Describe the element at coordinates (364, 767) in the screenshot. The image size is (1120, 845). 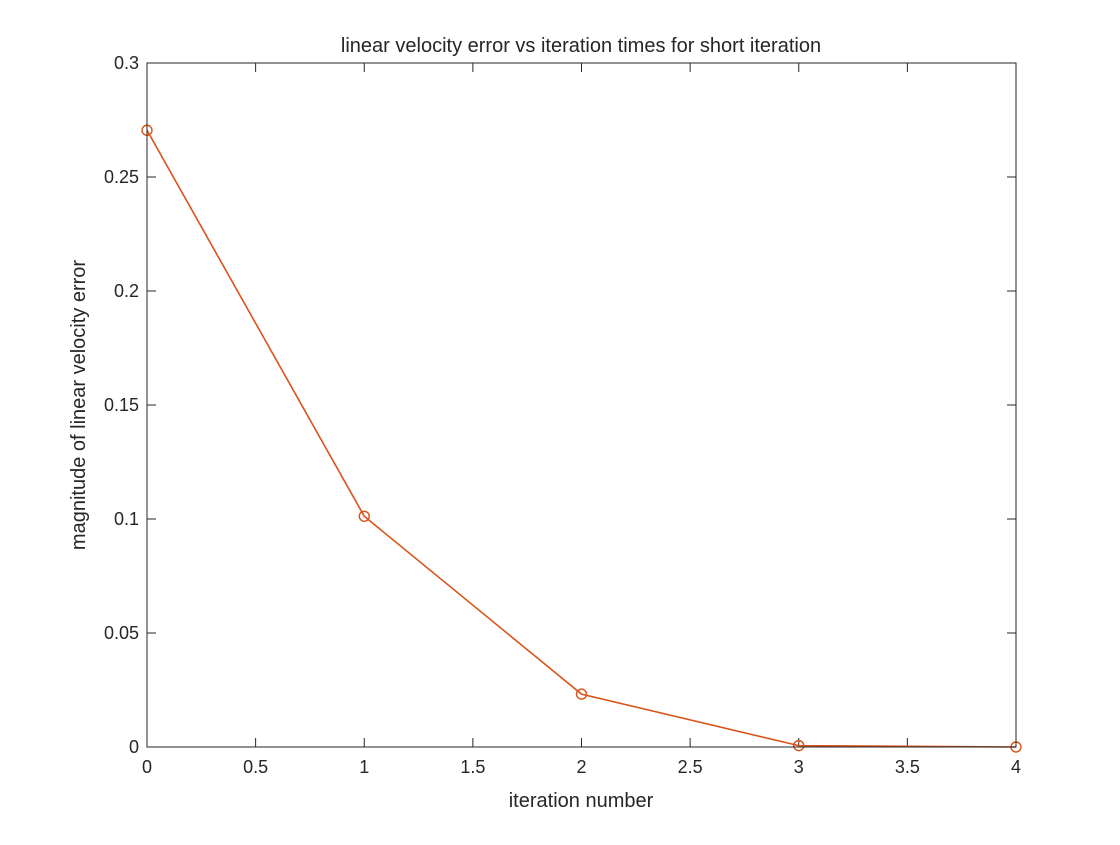
I see `x-tick-label: 1` at that location.